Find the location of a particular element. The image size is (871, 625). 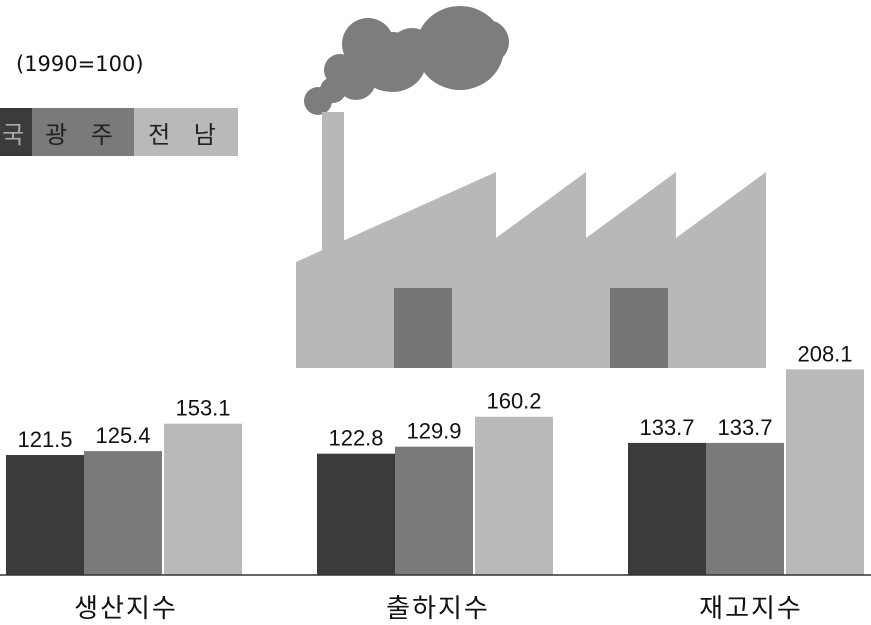

legend-item-gwangju: 광 주 is located at coordinates (83, 132).